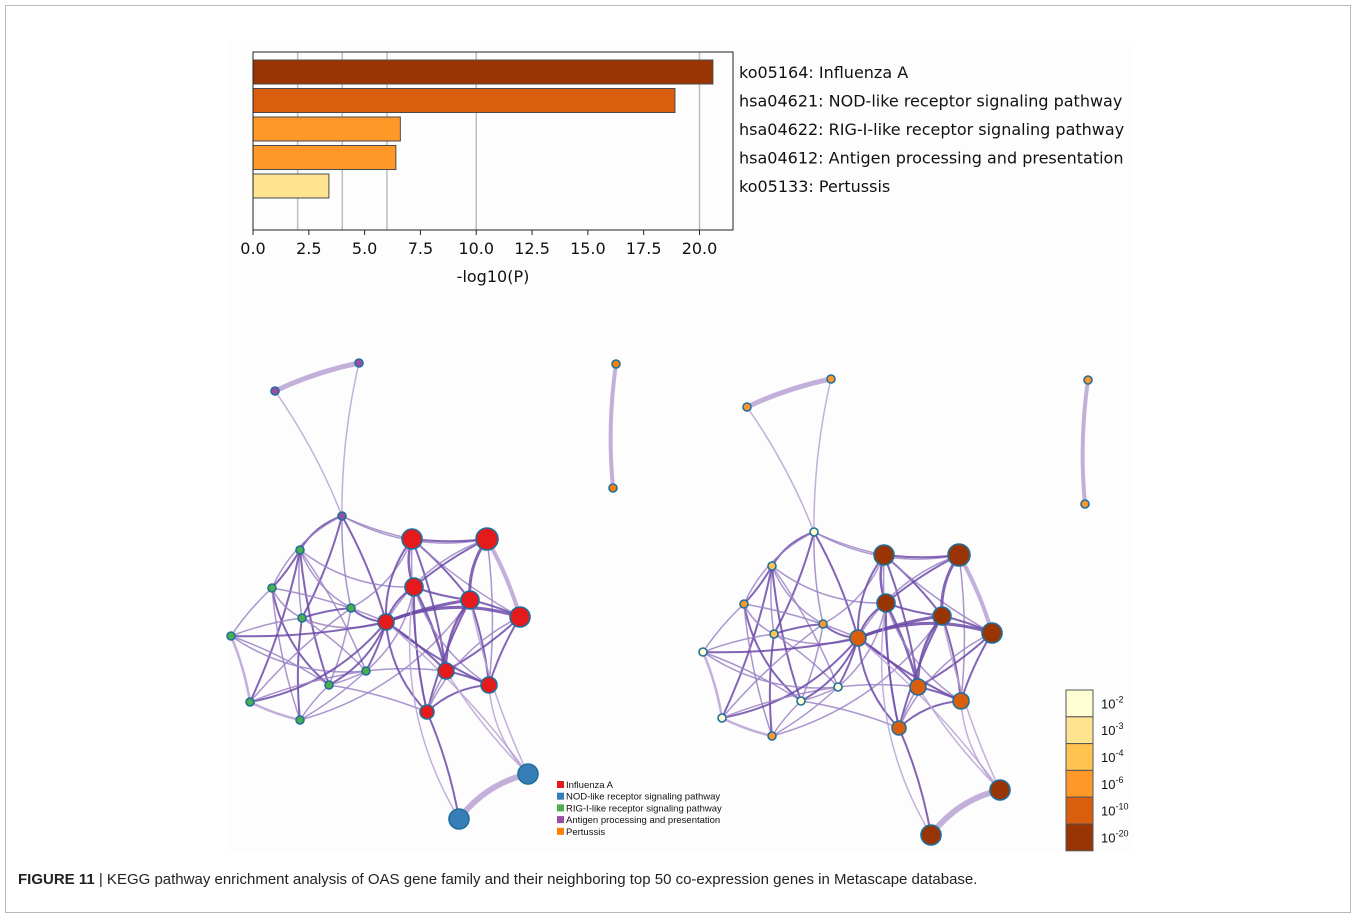 The image size is (1356, 918). I want to click on bar-x-tick-label: 20.0, so click(700, 248).